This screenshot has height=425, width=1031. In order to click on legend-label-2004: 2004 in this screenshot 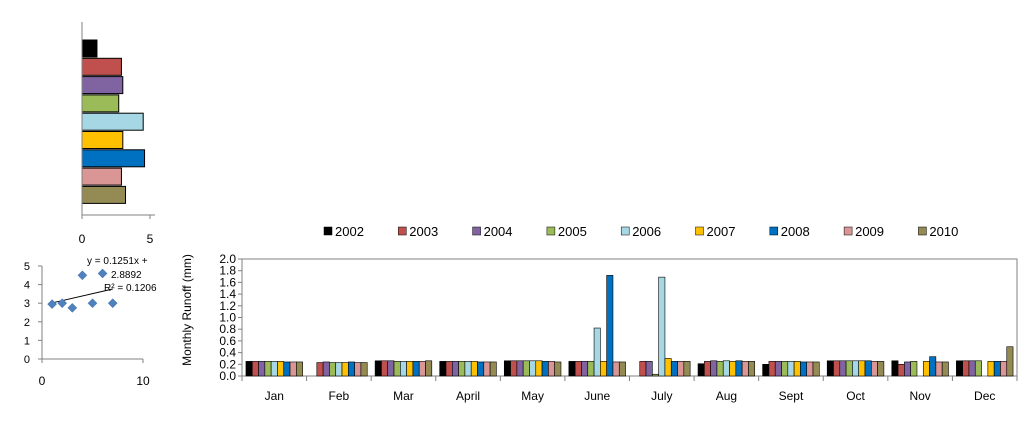, I will do `click(498, 231)`.